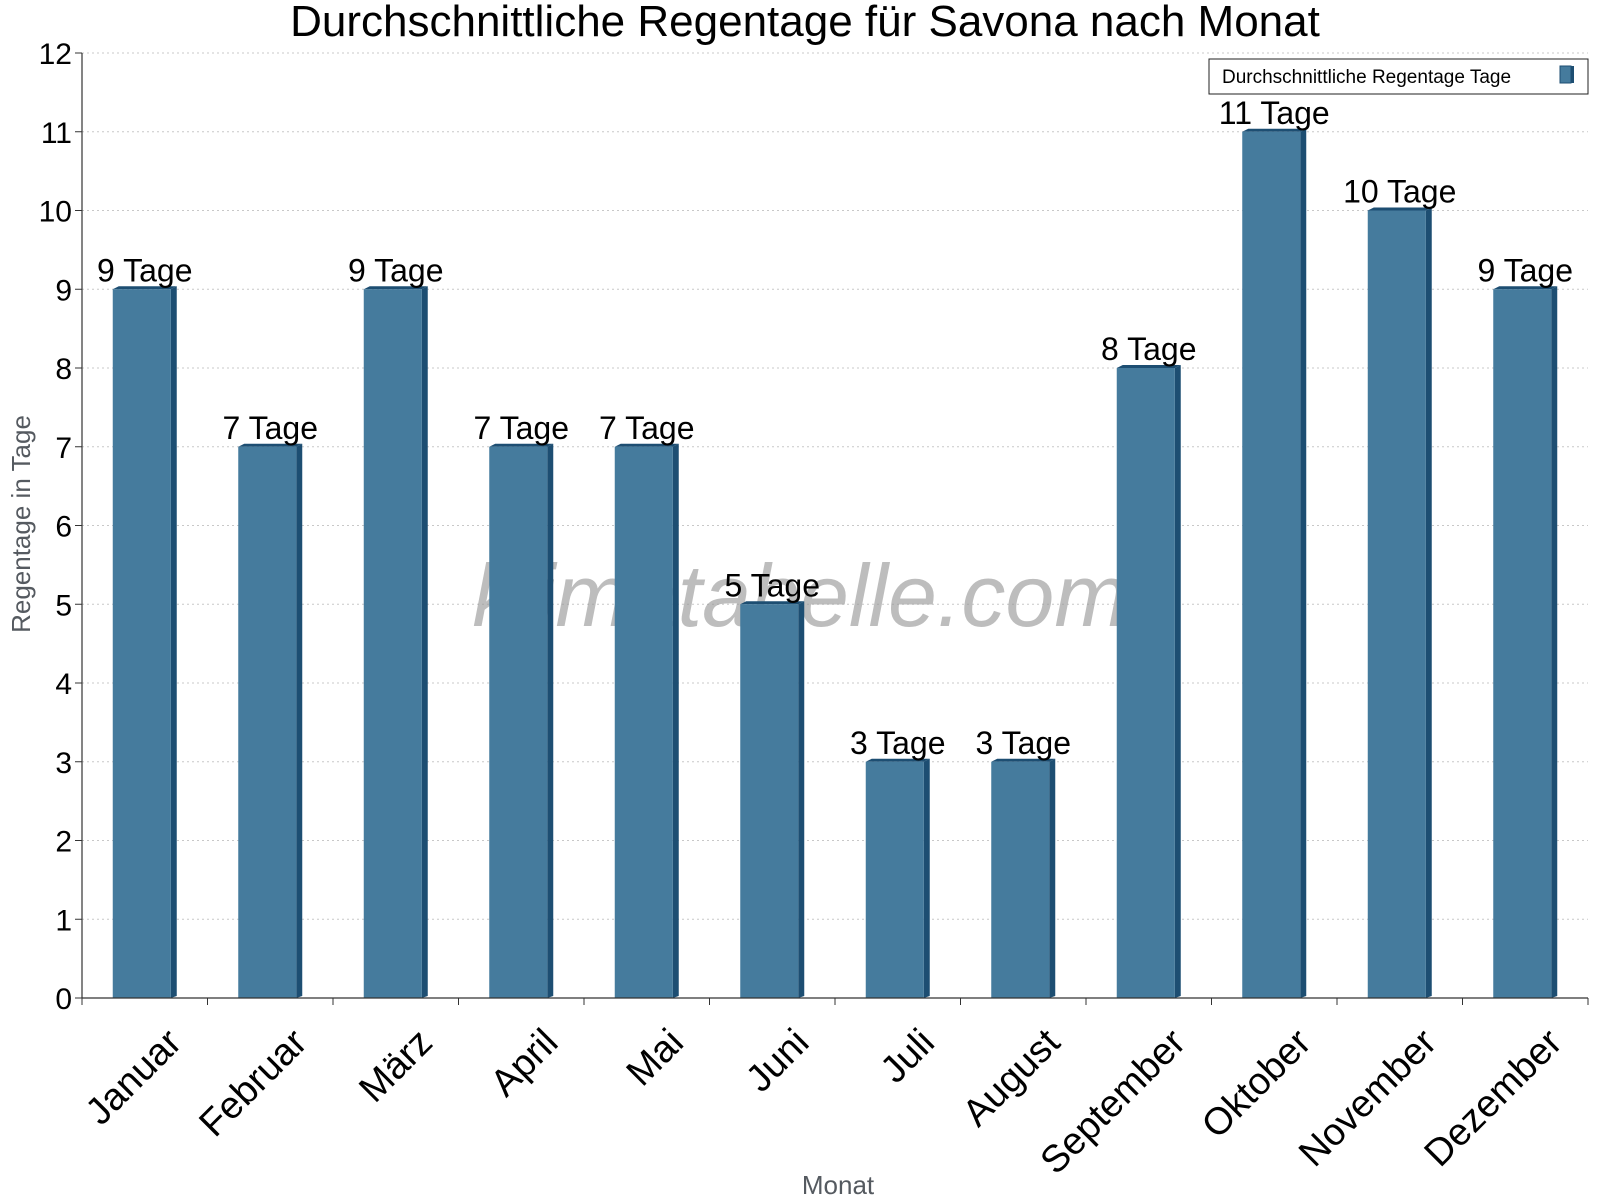 This screenshot has width=1600, height=1200. What do you see at coordinates (253, 1083) in the screenshot?
I see `x-tick-label: Februar` at bounding box center [253, 1083].